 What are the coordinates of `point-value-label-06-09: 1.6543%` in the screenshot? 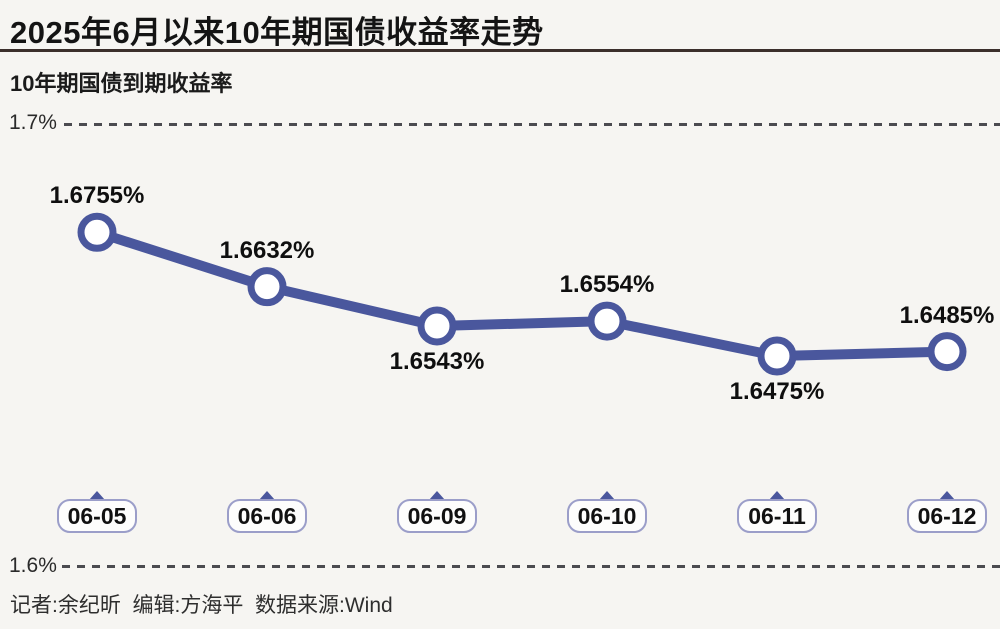 It's located at (437, 361).